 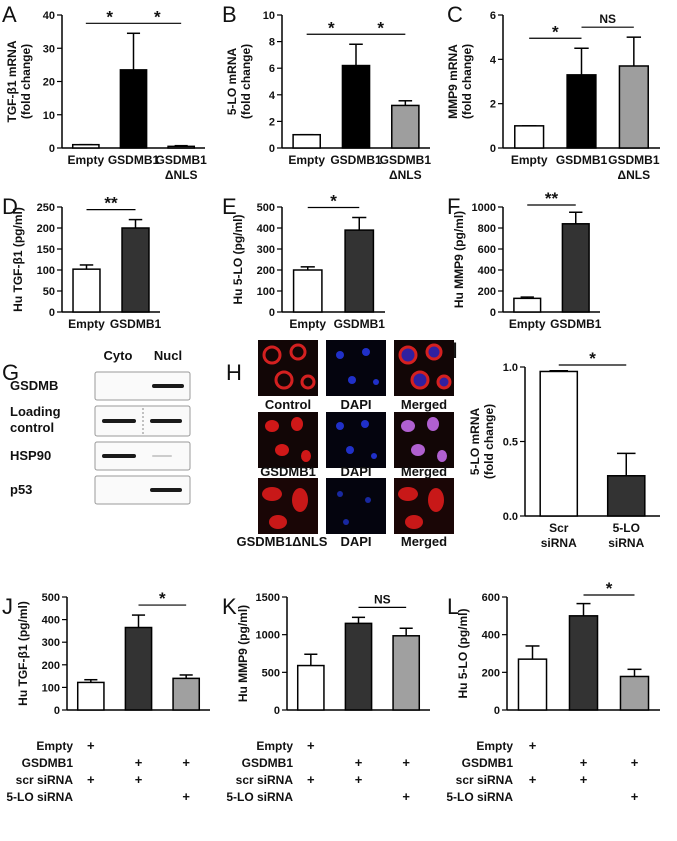 What do you see at coordinates (30, 455) in the screenshot?
I see `blot-row: HSP90` at bounding box center [30, 455].